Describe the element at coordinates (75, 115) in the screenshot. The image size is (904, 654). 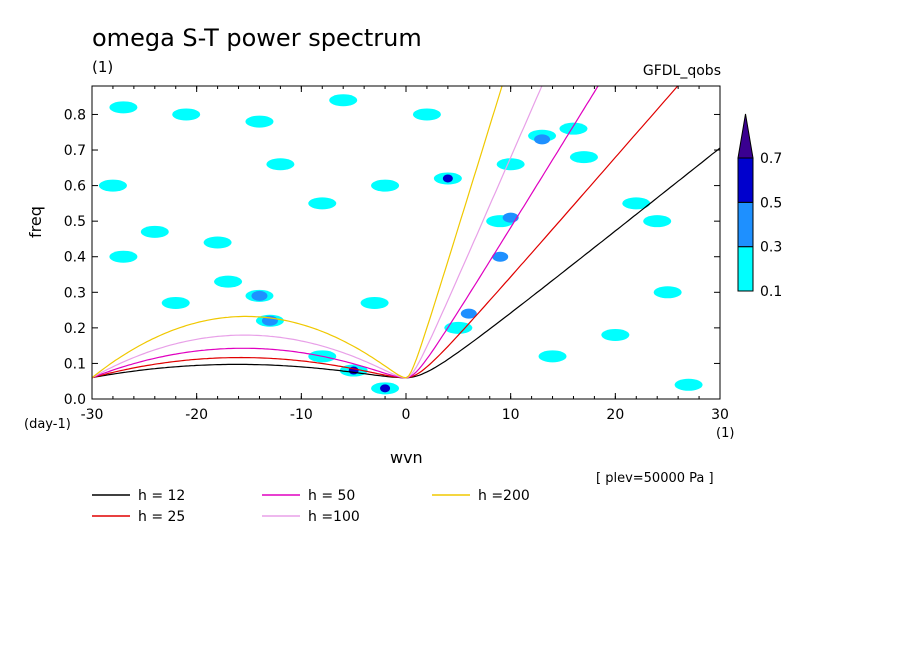
I see `y-tick-label: 0.8` at that location.